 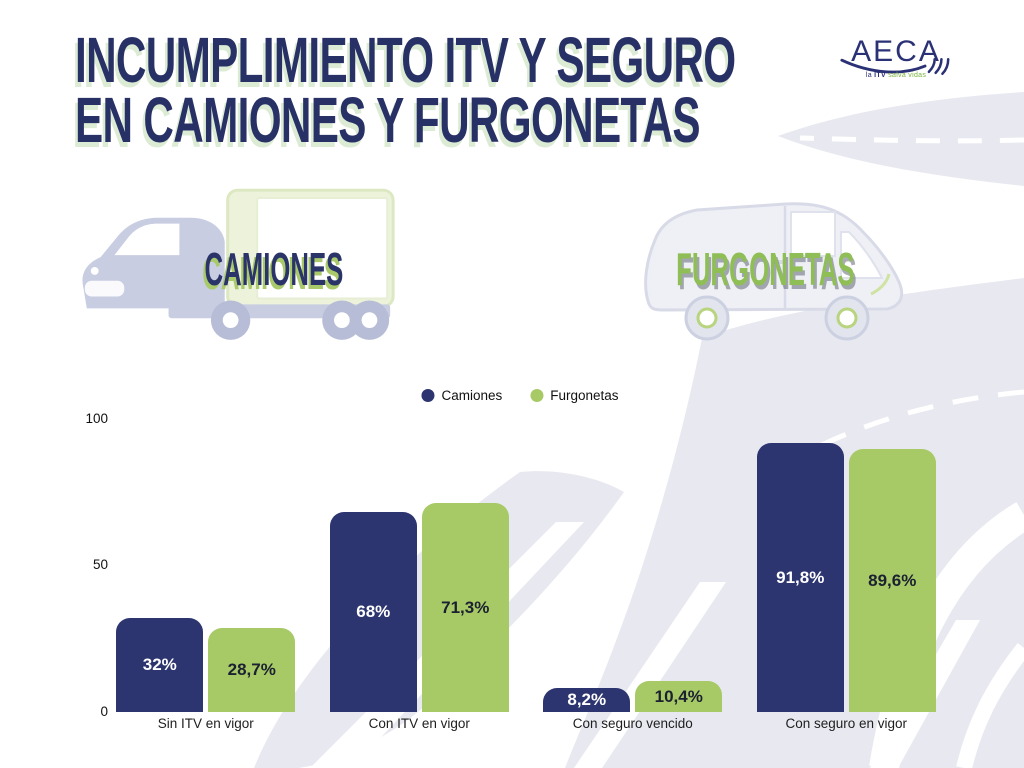 I want to click on furgonetas-heading-text: FURGONETAS, so click(x=765, y=269).